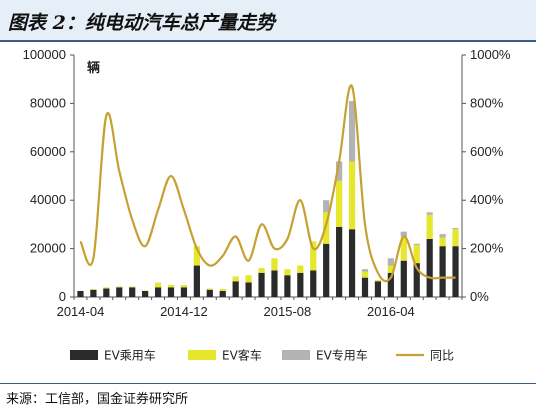 The image size is (536, 411). What do you see at coordinates (487, 102) in the screenshot?
I see `y-right-tick-label: 800%` at bounding box center [487, 102].